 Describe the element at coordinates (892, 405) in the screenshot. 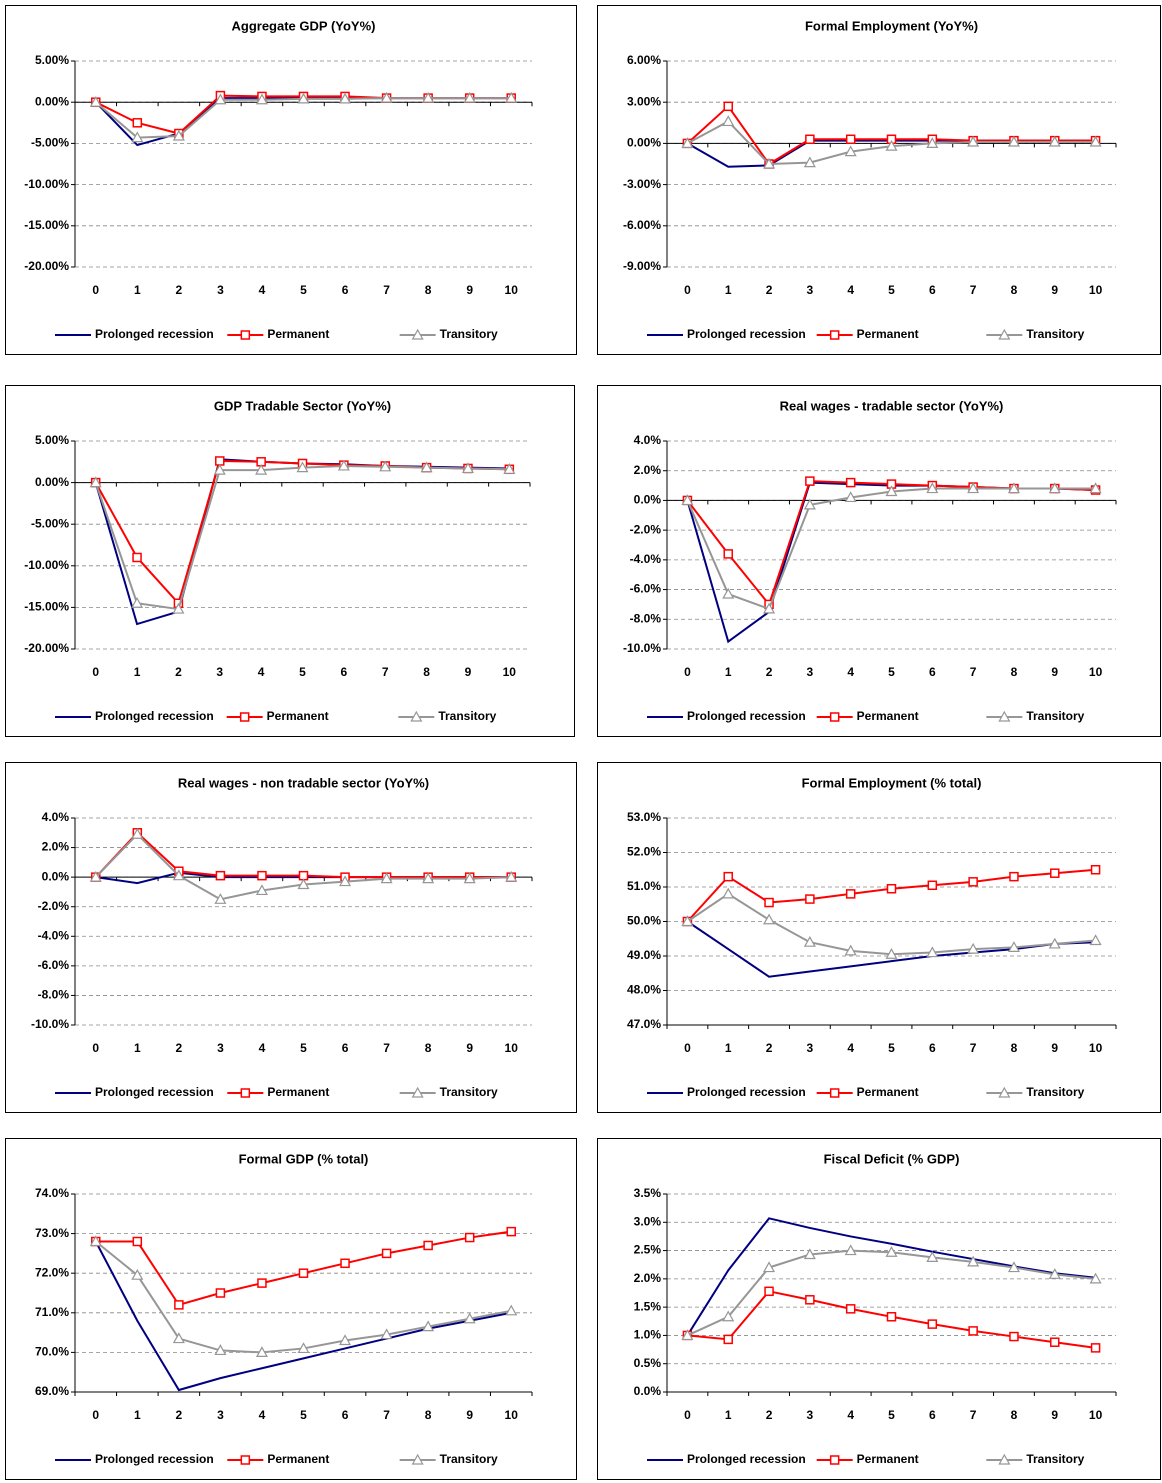

I see `chart-title: Real wages - tradable sector (YoY%)` at that location.